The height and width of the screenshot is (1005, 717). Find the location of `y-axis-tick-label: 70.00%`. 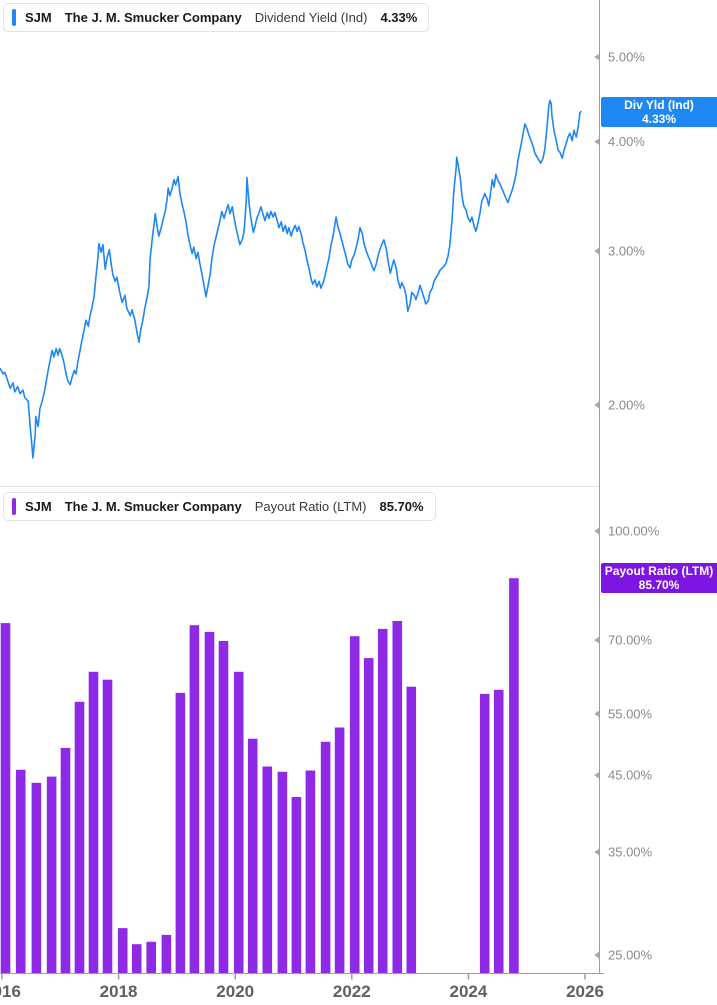

y-axis-tick-label: 70.00% is located at coordinates (630, 640).